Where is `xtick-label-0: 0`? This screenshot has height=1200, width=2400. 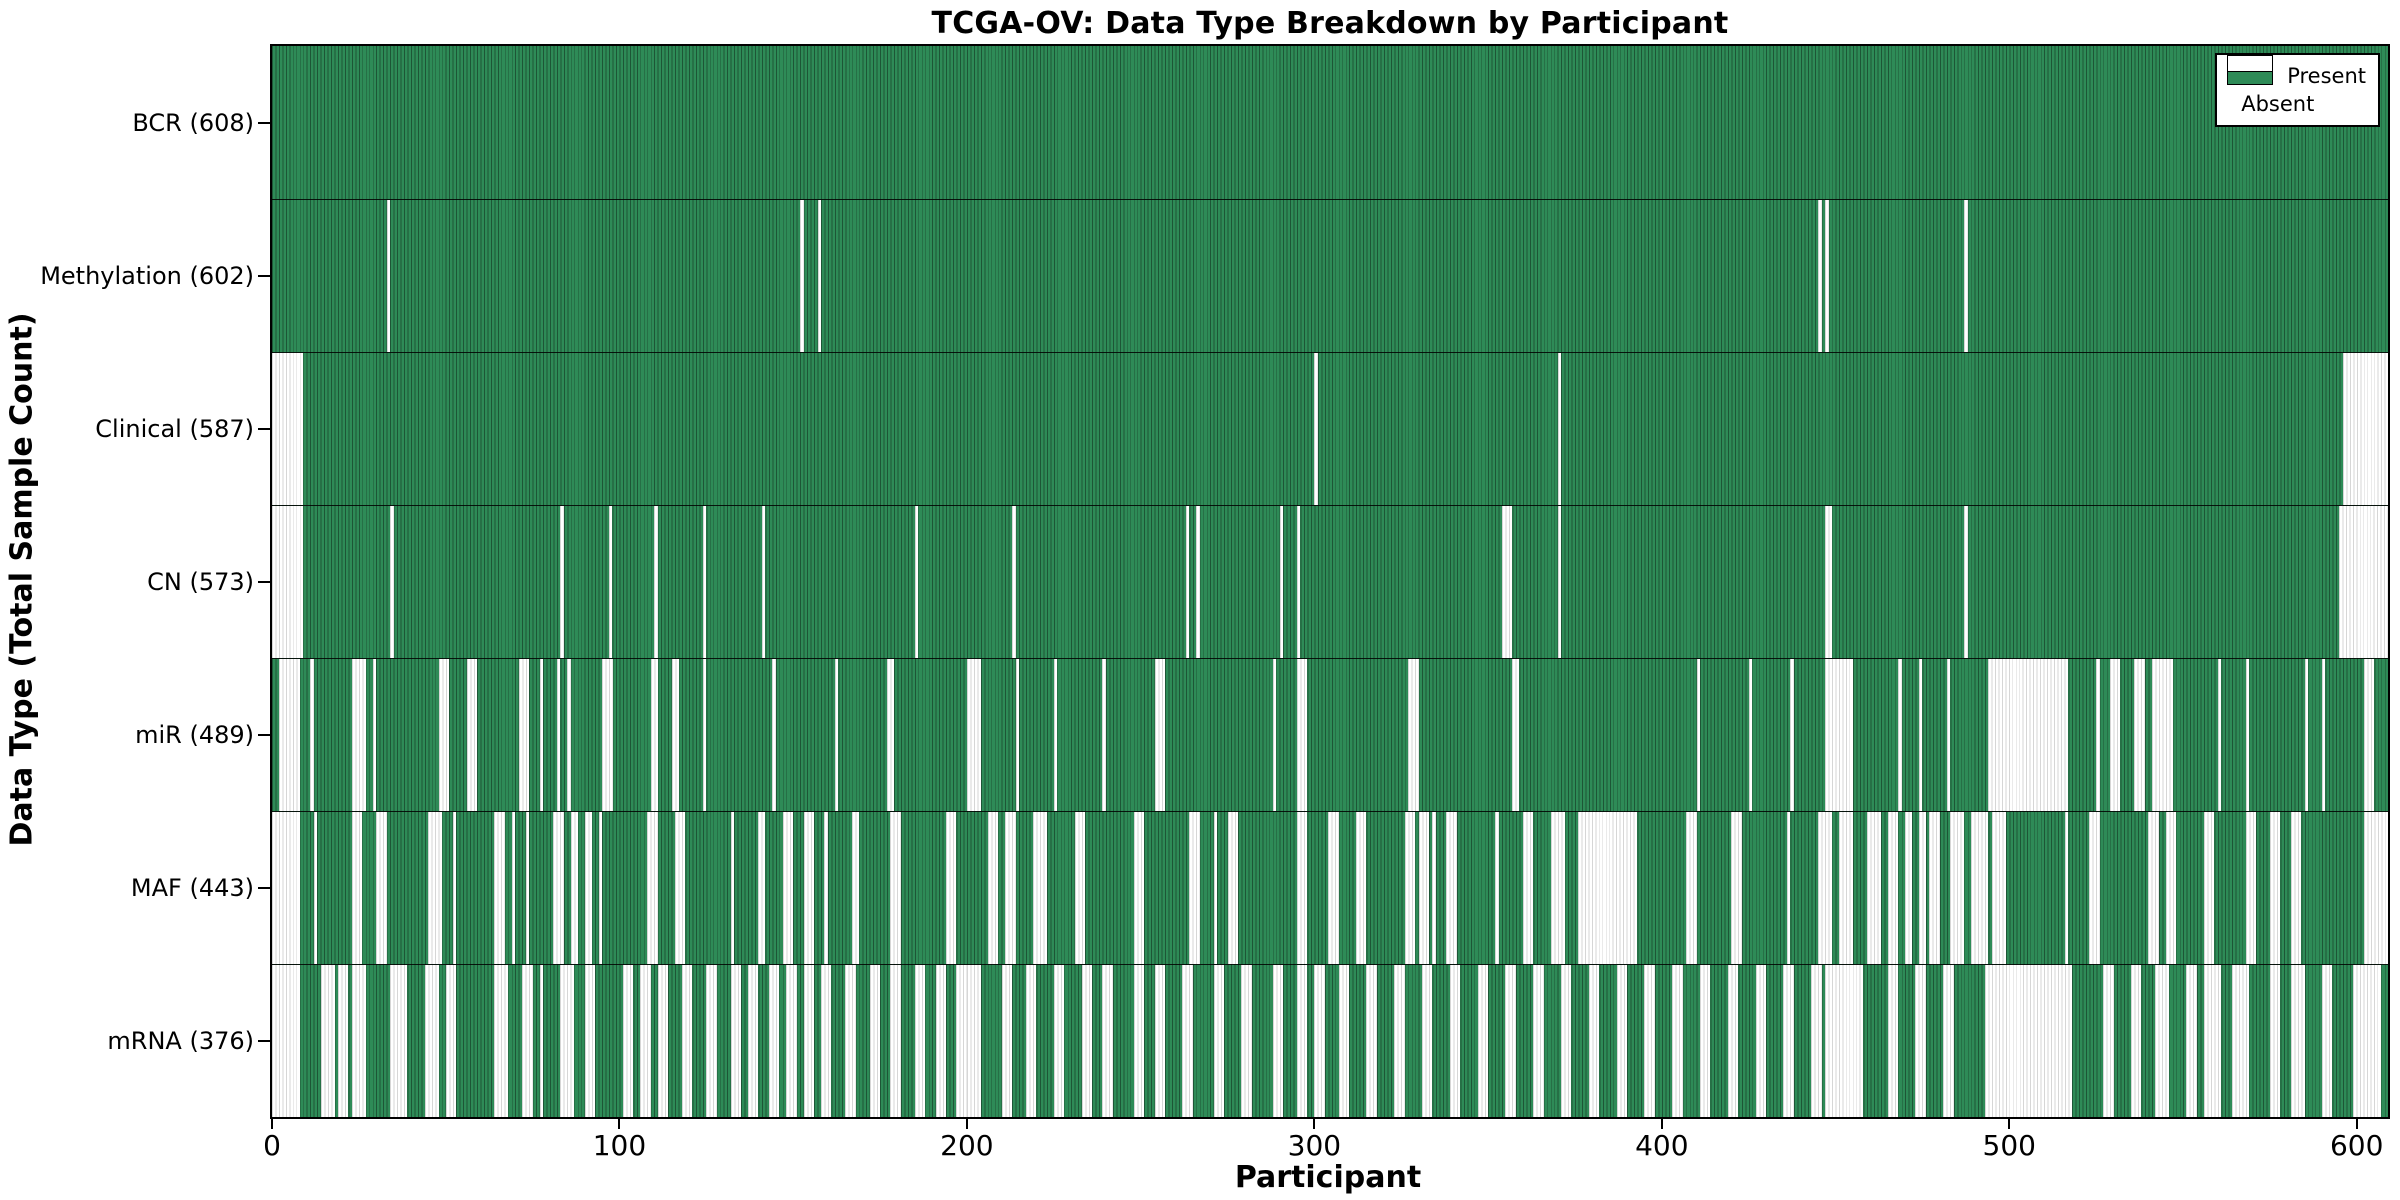
xtick-label-0: 0 is located at coordinates (272, 1145).